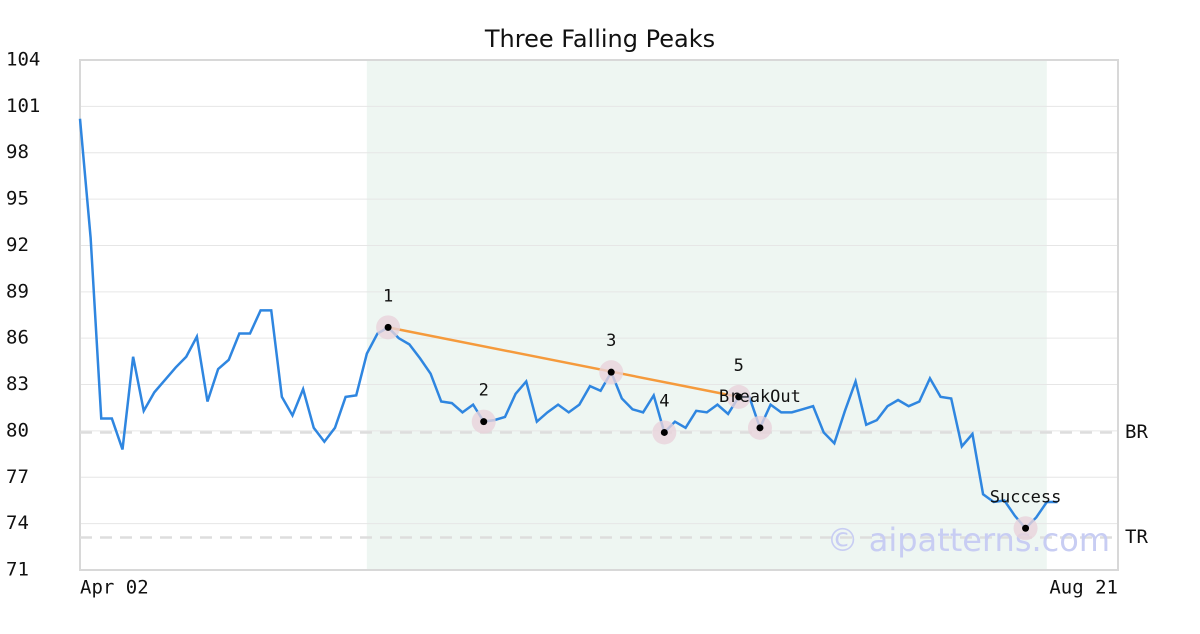  What do you see at coordinates (1083, 588) in the screenshot?
I see `x-tick-label: Aug 21` at bounding box center [1083, 588].